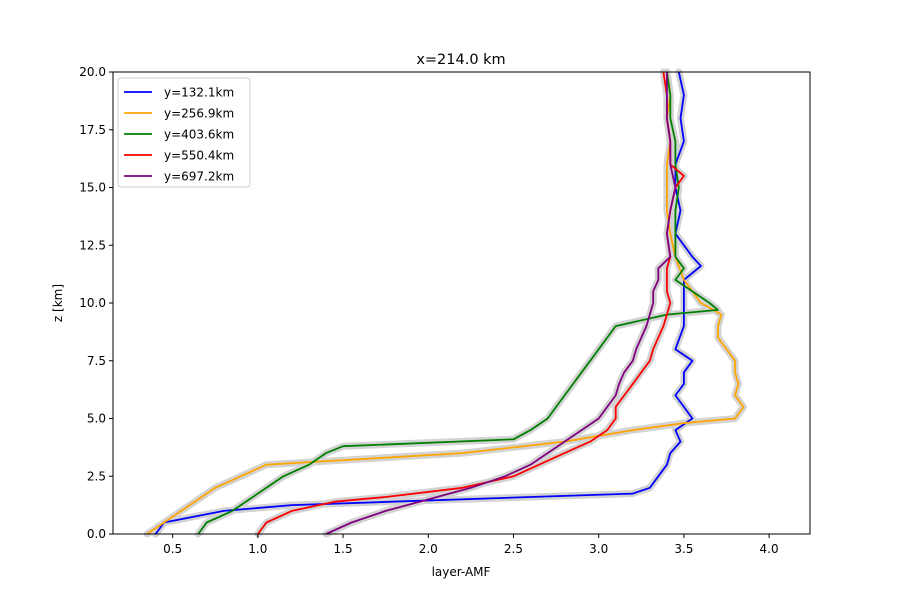 Image resolution: width=900 pixels, height=600 pixels. I want to click on legend-label-2: y=256.9km, so click(199, 114).